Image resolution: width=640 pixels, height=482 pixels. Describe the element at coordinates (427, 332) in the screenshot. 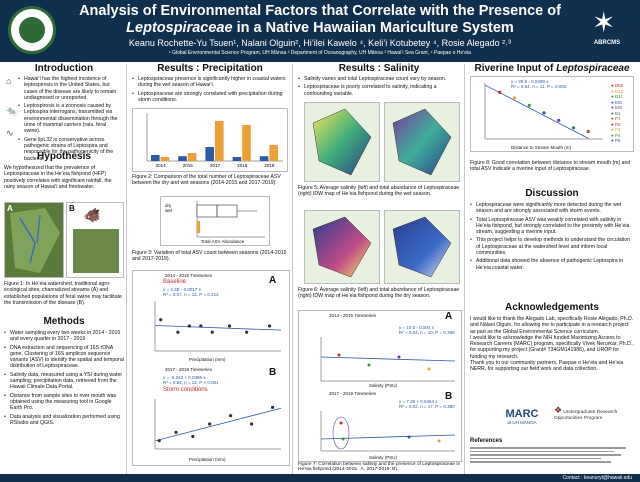

I see `fig7a-r2: R² = 0.04, n = 10, P = 0.398` at that location.